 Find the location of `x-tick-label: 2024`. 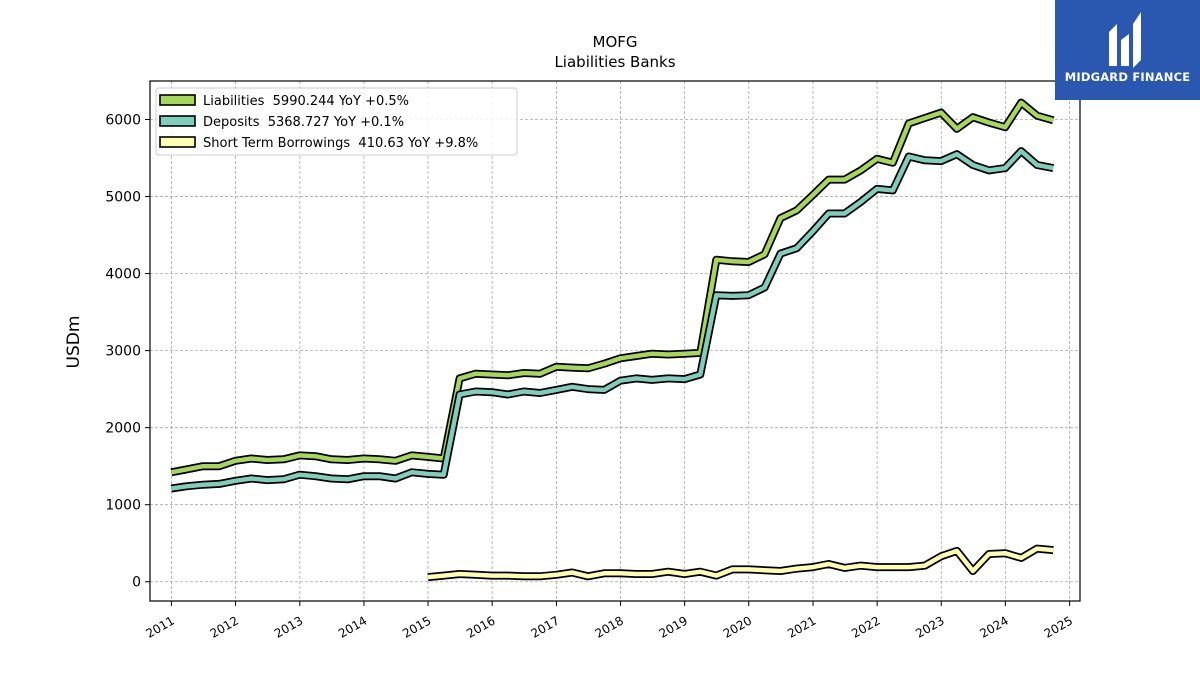

x-tick-label: 2024 is located at coordinates (993, 626).